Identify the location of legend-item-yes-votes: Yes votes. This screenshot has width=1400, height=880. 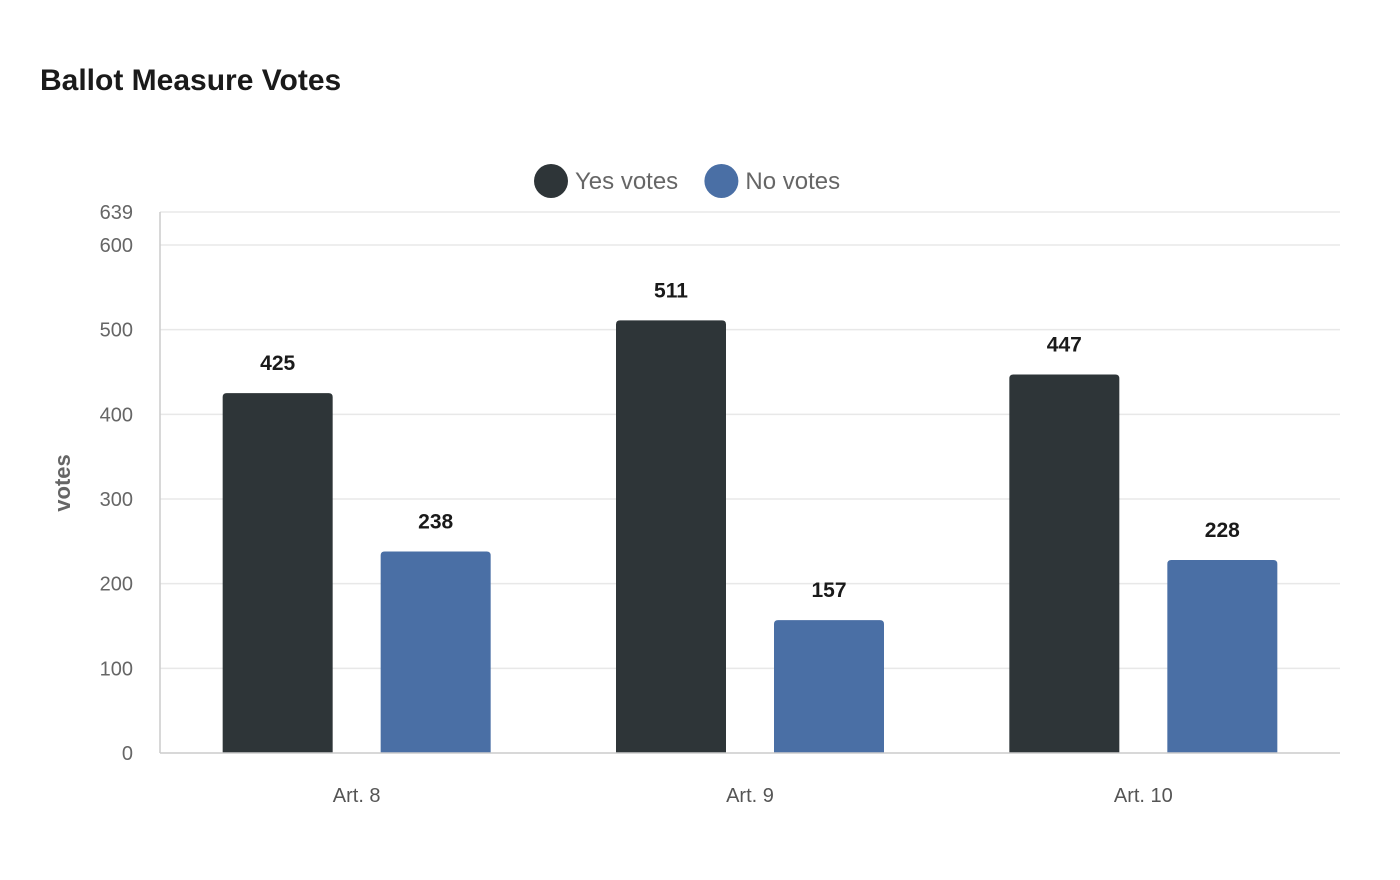
(606, 181).